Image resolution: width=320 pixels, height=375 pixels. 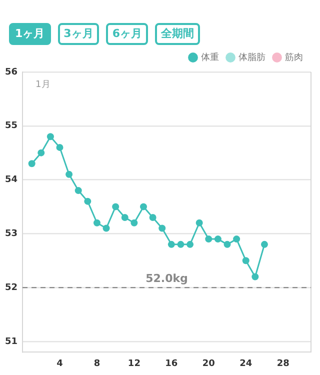 I want to click on text: 全期間, so click(x=177, y=34).